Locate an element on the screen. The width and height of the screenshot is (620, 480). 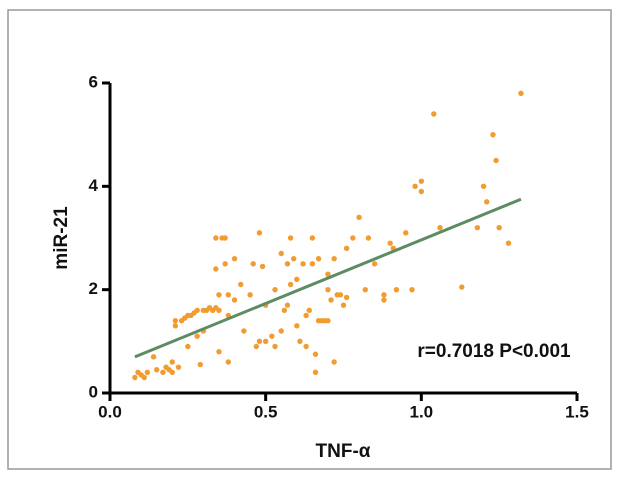
x-axis-label: TNF-α is located at coordinates (343, 451).